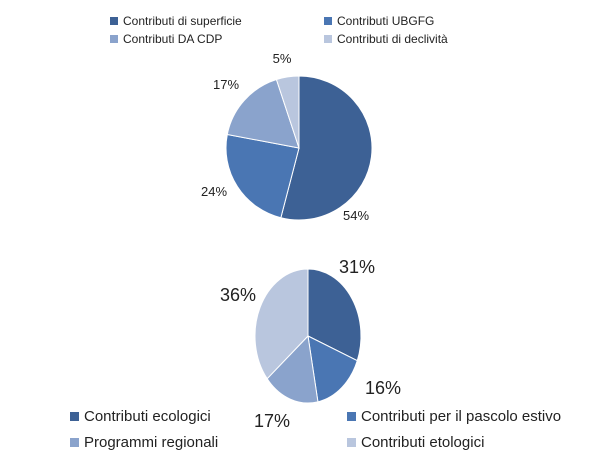 The image size is (600, 458). Describe the element at coordinates (385, 21) in the screenshot. I see `pie1-legend-label-2: Contributi UBGFG` at that location.